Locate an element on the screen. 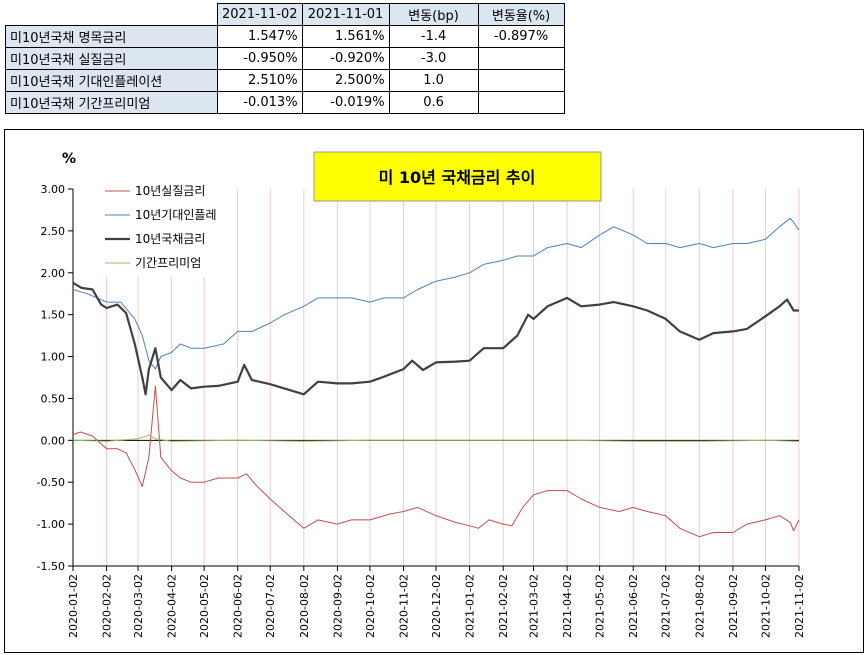  y-tick-label: 0.00 is located at coordinates (53, 440).